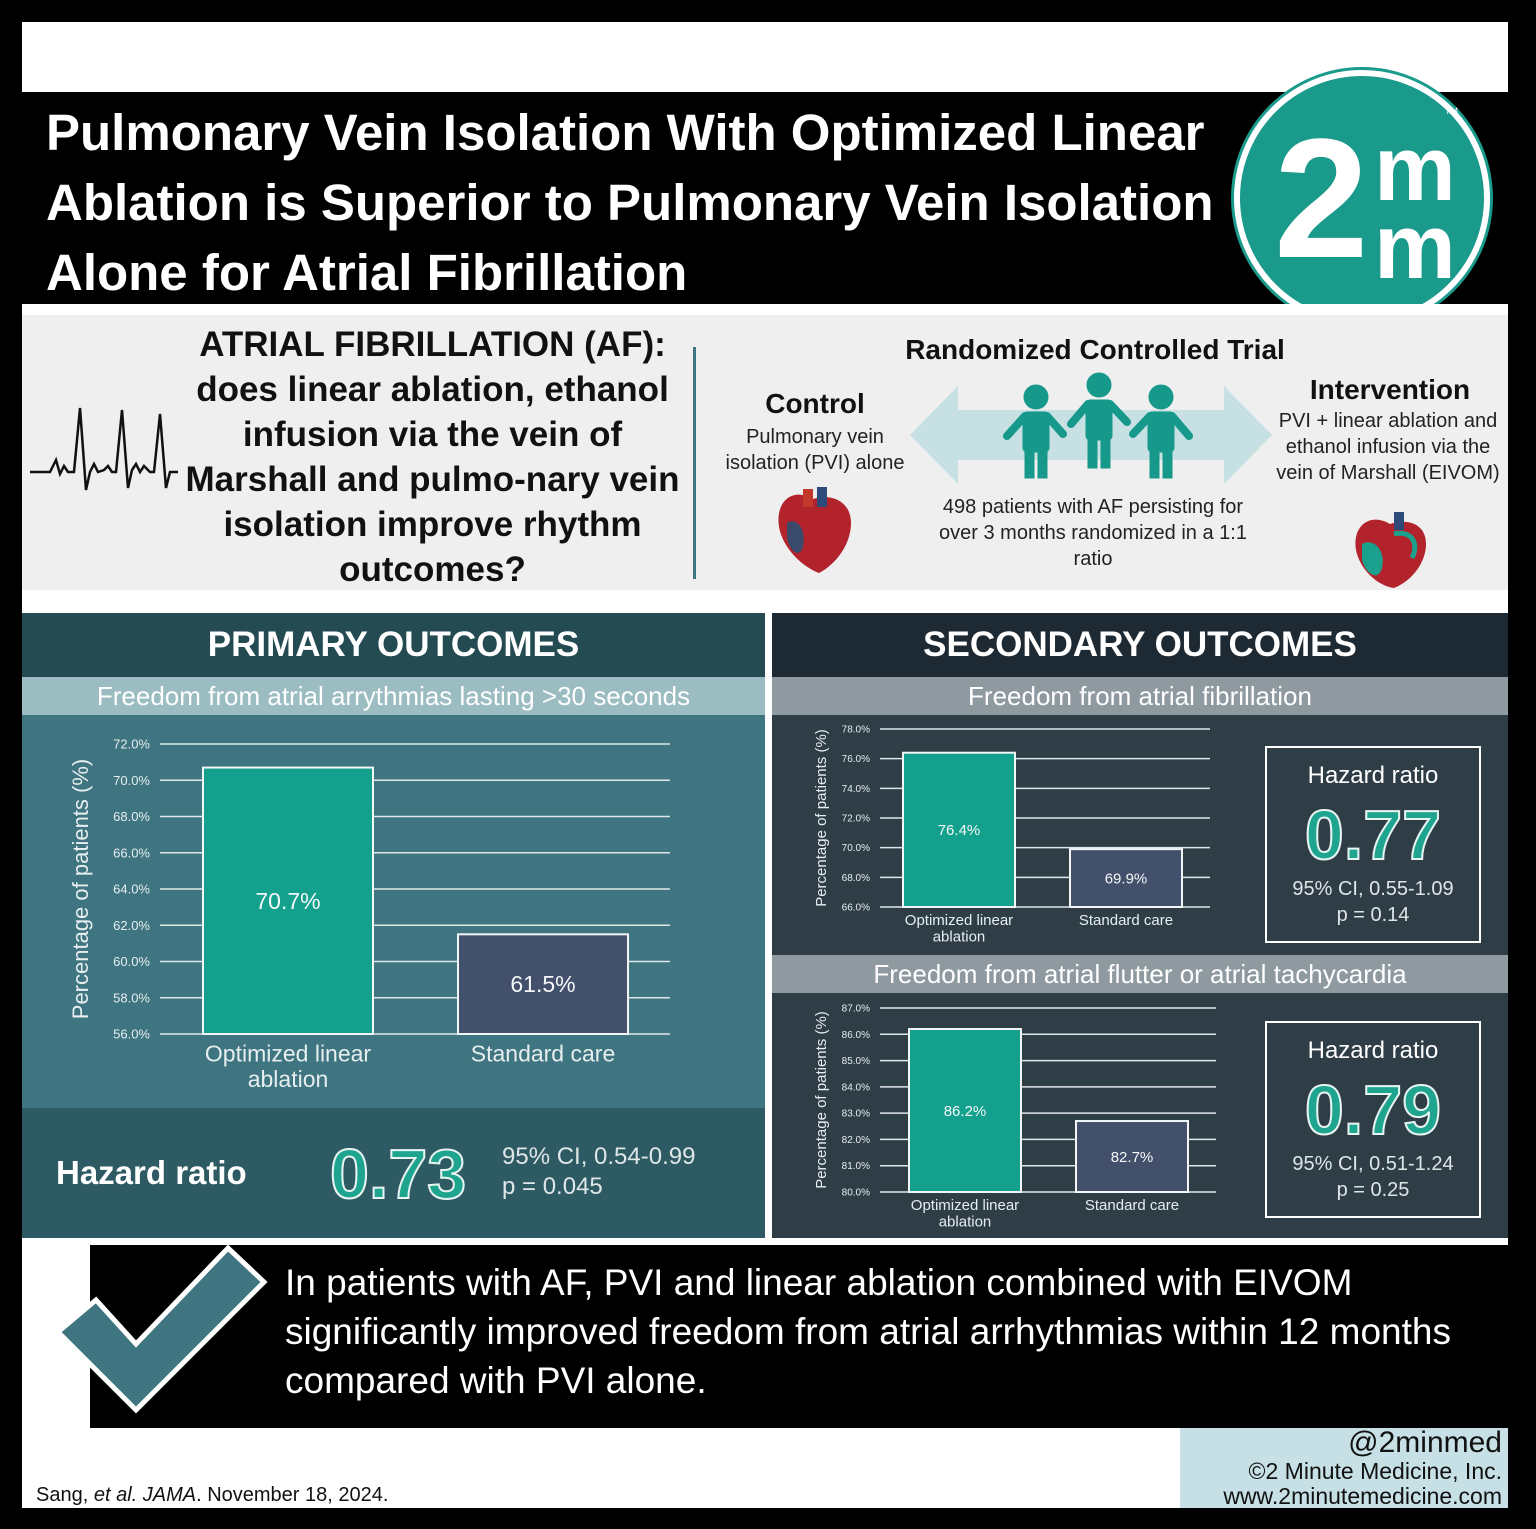  What do you see at coordinates (1098, 425) in the screenshot?
I see `people-icon` at bounding box center [1098, 425].